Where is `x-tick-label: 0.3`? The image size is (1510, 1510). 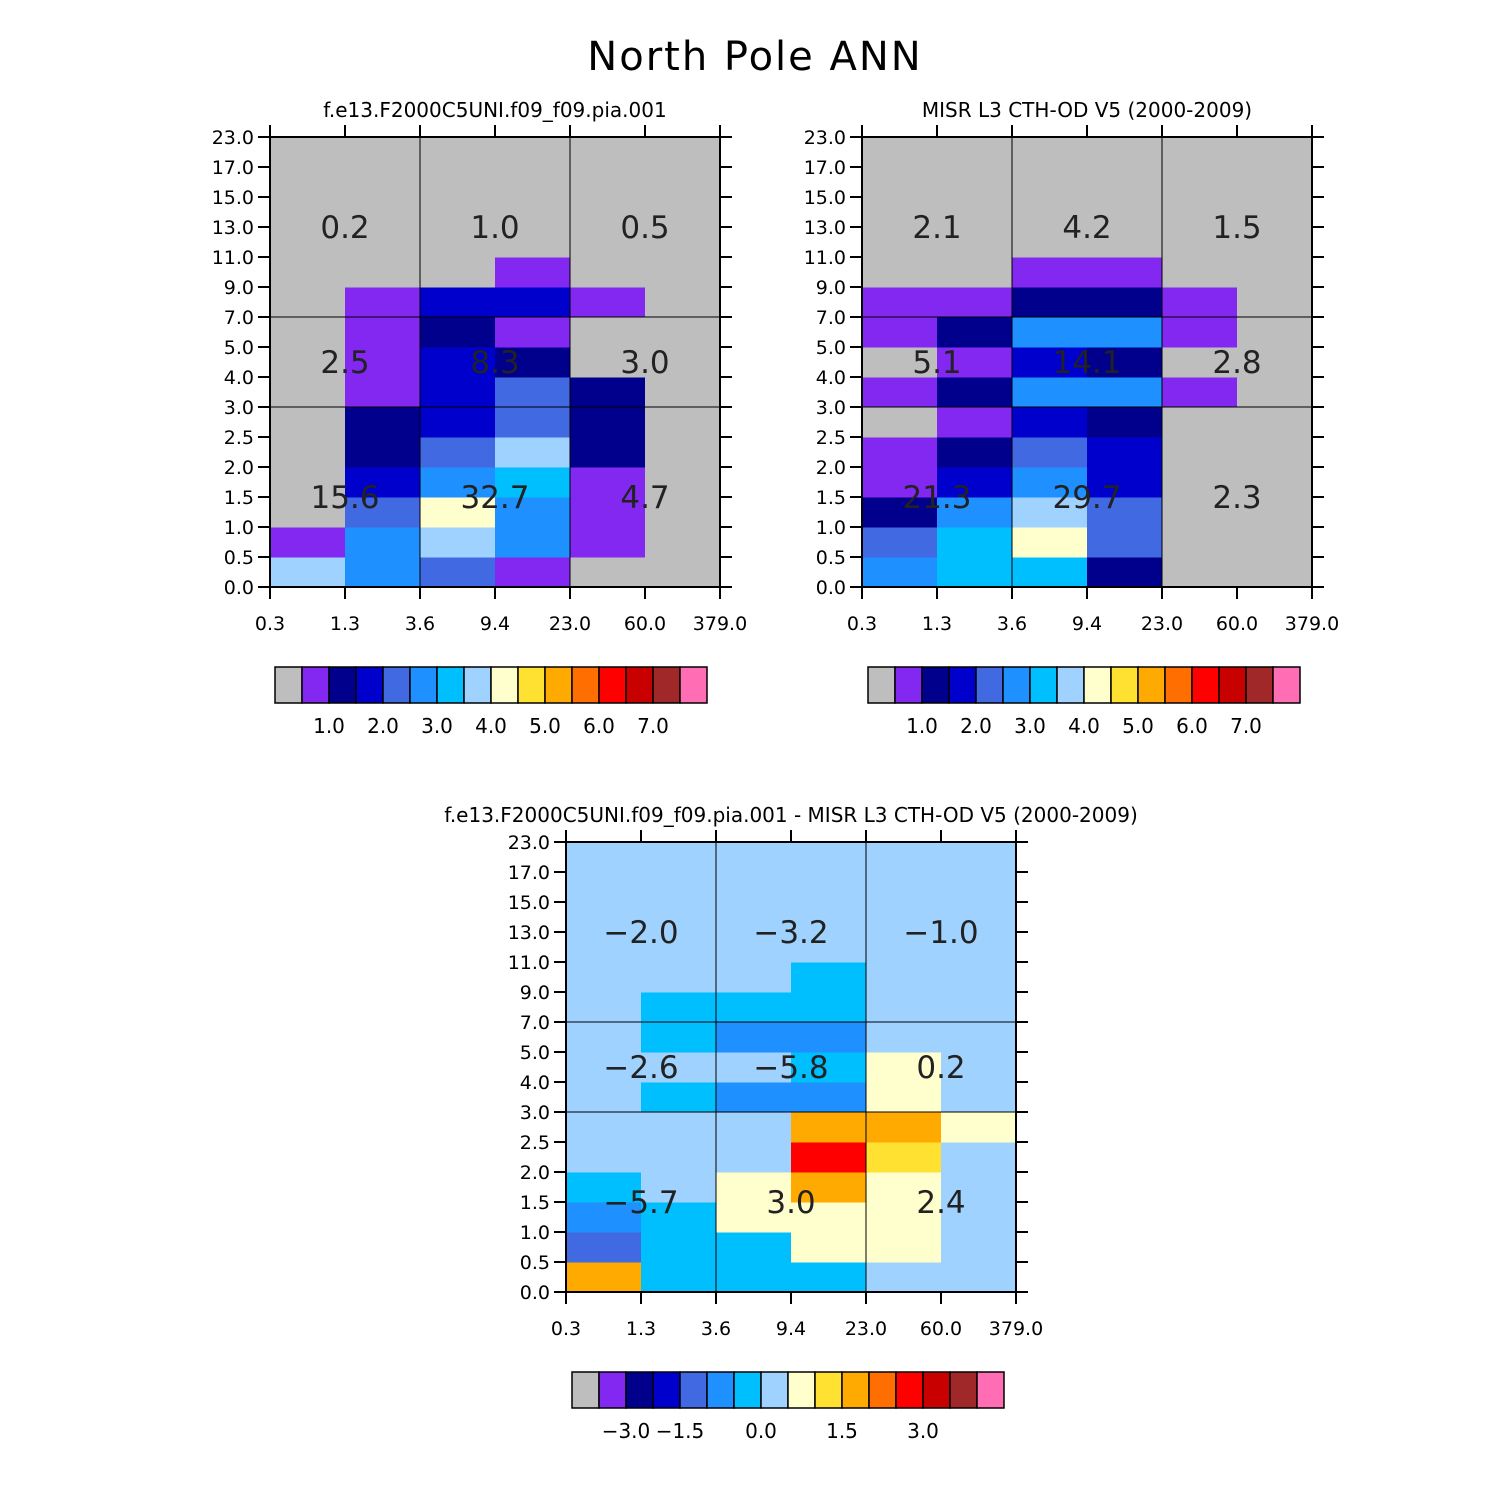
x-tick-label: 0.3 is located at coordinates (270, 624).